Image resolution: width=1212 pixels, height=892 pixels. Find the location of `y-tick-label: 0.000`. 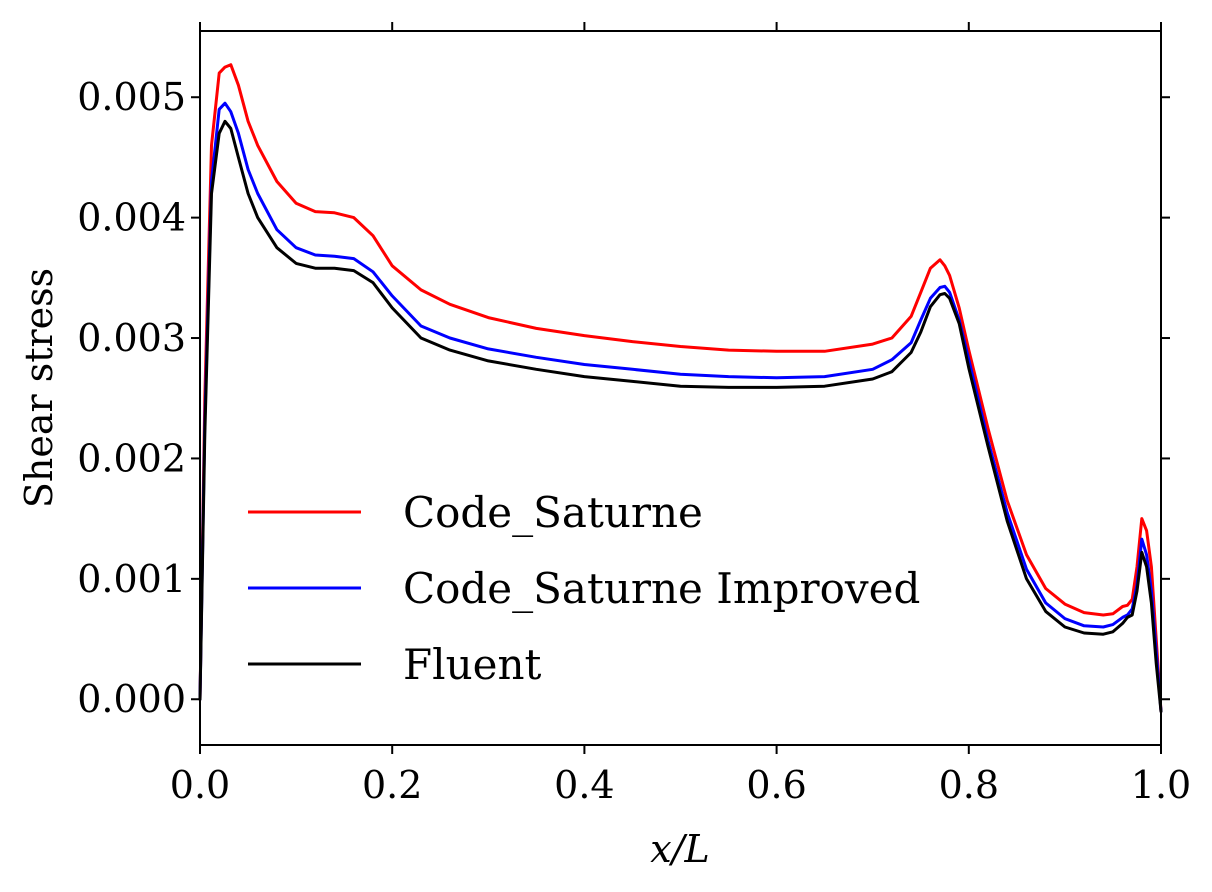

y-tick-label: 0.000 is located at coordinates (131, 699).